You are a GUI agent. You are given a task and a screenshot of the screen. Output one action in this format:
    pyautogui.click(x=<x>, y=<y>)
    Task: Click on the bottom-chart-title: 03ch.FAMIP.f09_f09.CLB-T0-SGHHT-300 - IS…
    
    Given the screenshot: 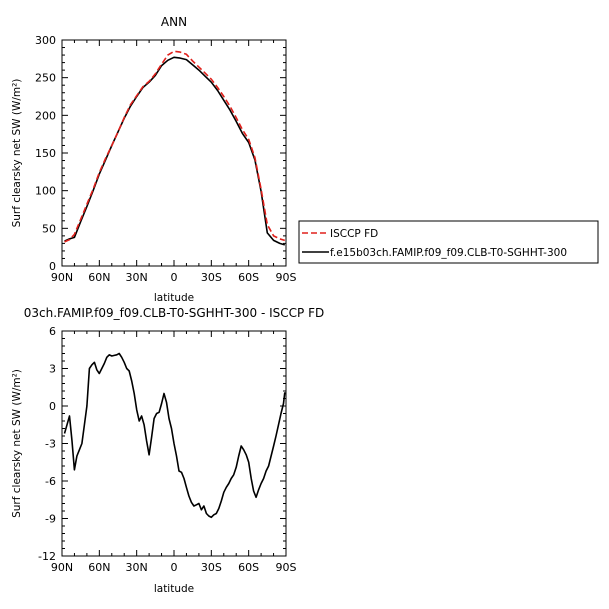 What is the action you would take?
    pyautogui.click(x=174, y=313)
    